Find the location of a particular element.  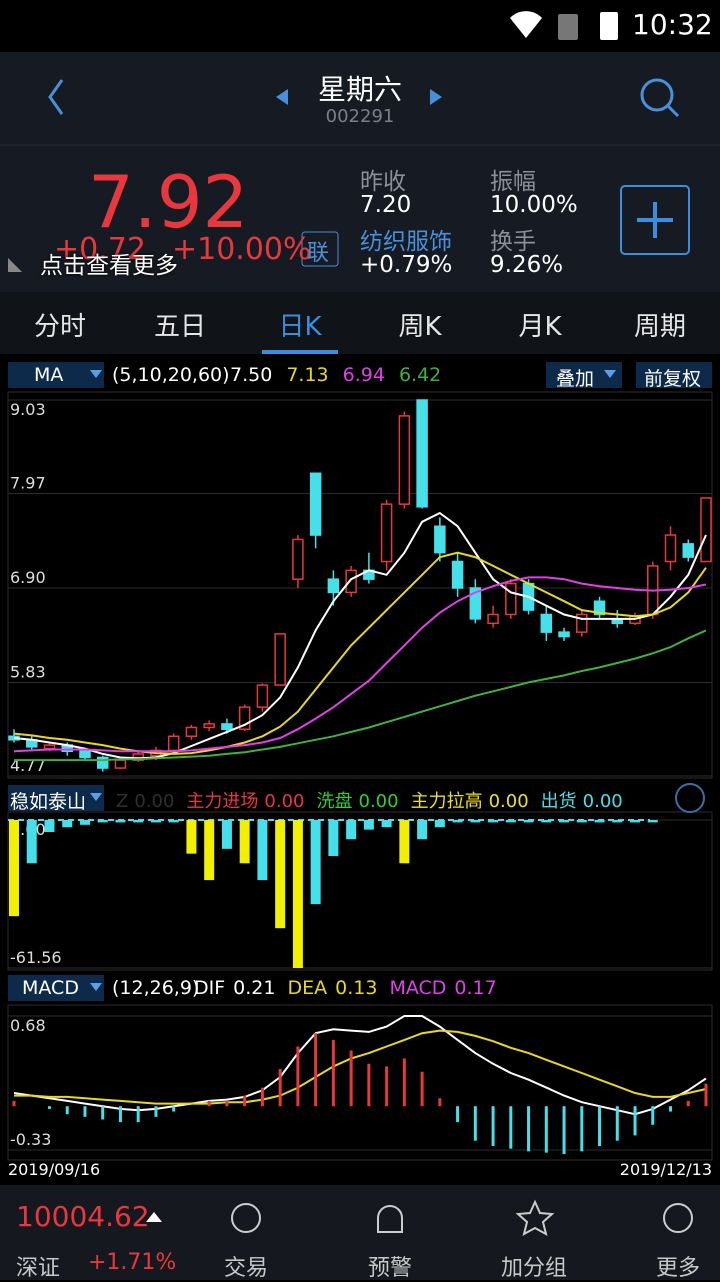

ma-label: MA is located at coordinates (49, 375).